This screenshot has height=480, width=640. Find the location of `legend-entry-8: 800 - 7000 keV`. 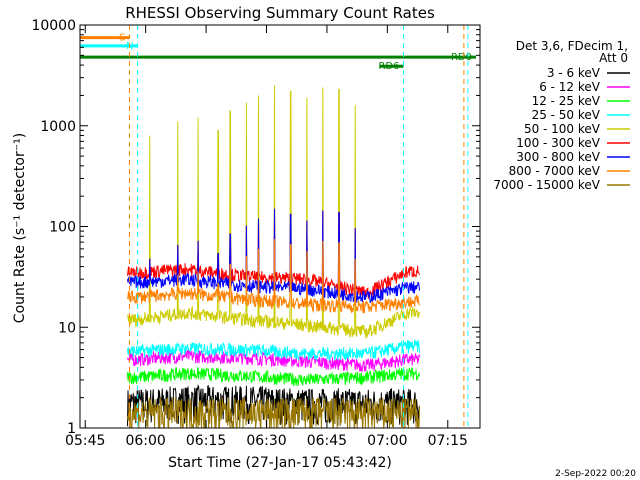

legend-entry-8: 800 - 7000 keV is located at coordinates (555, 171).